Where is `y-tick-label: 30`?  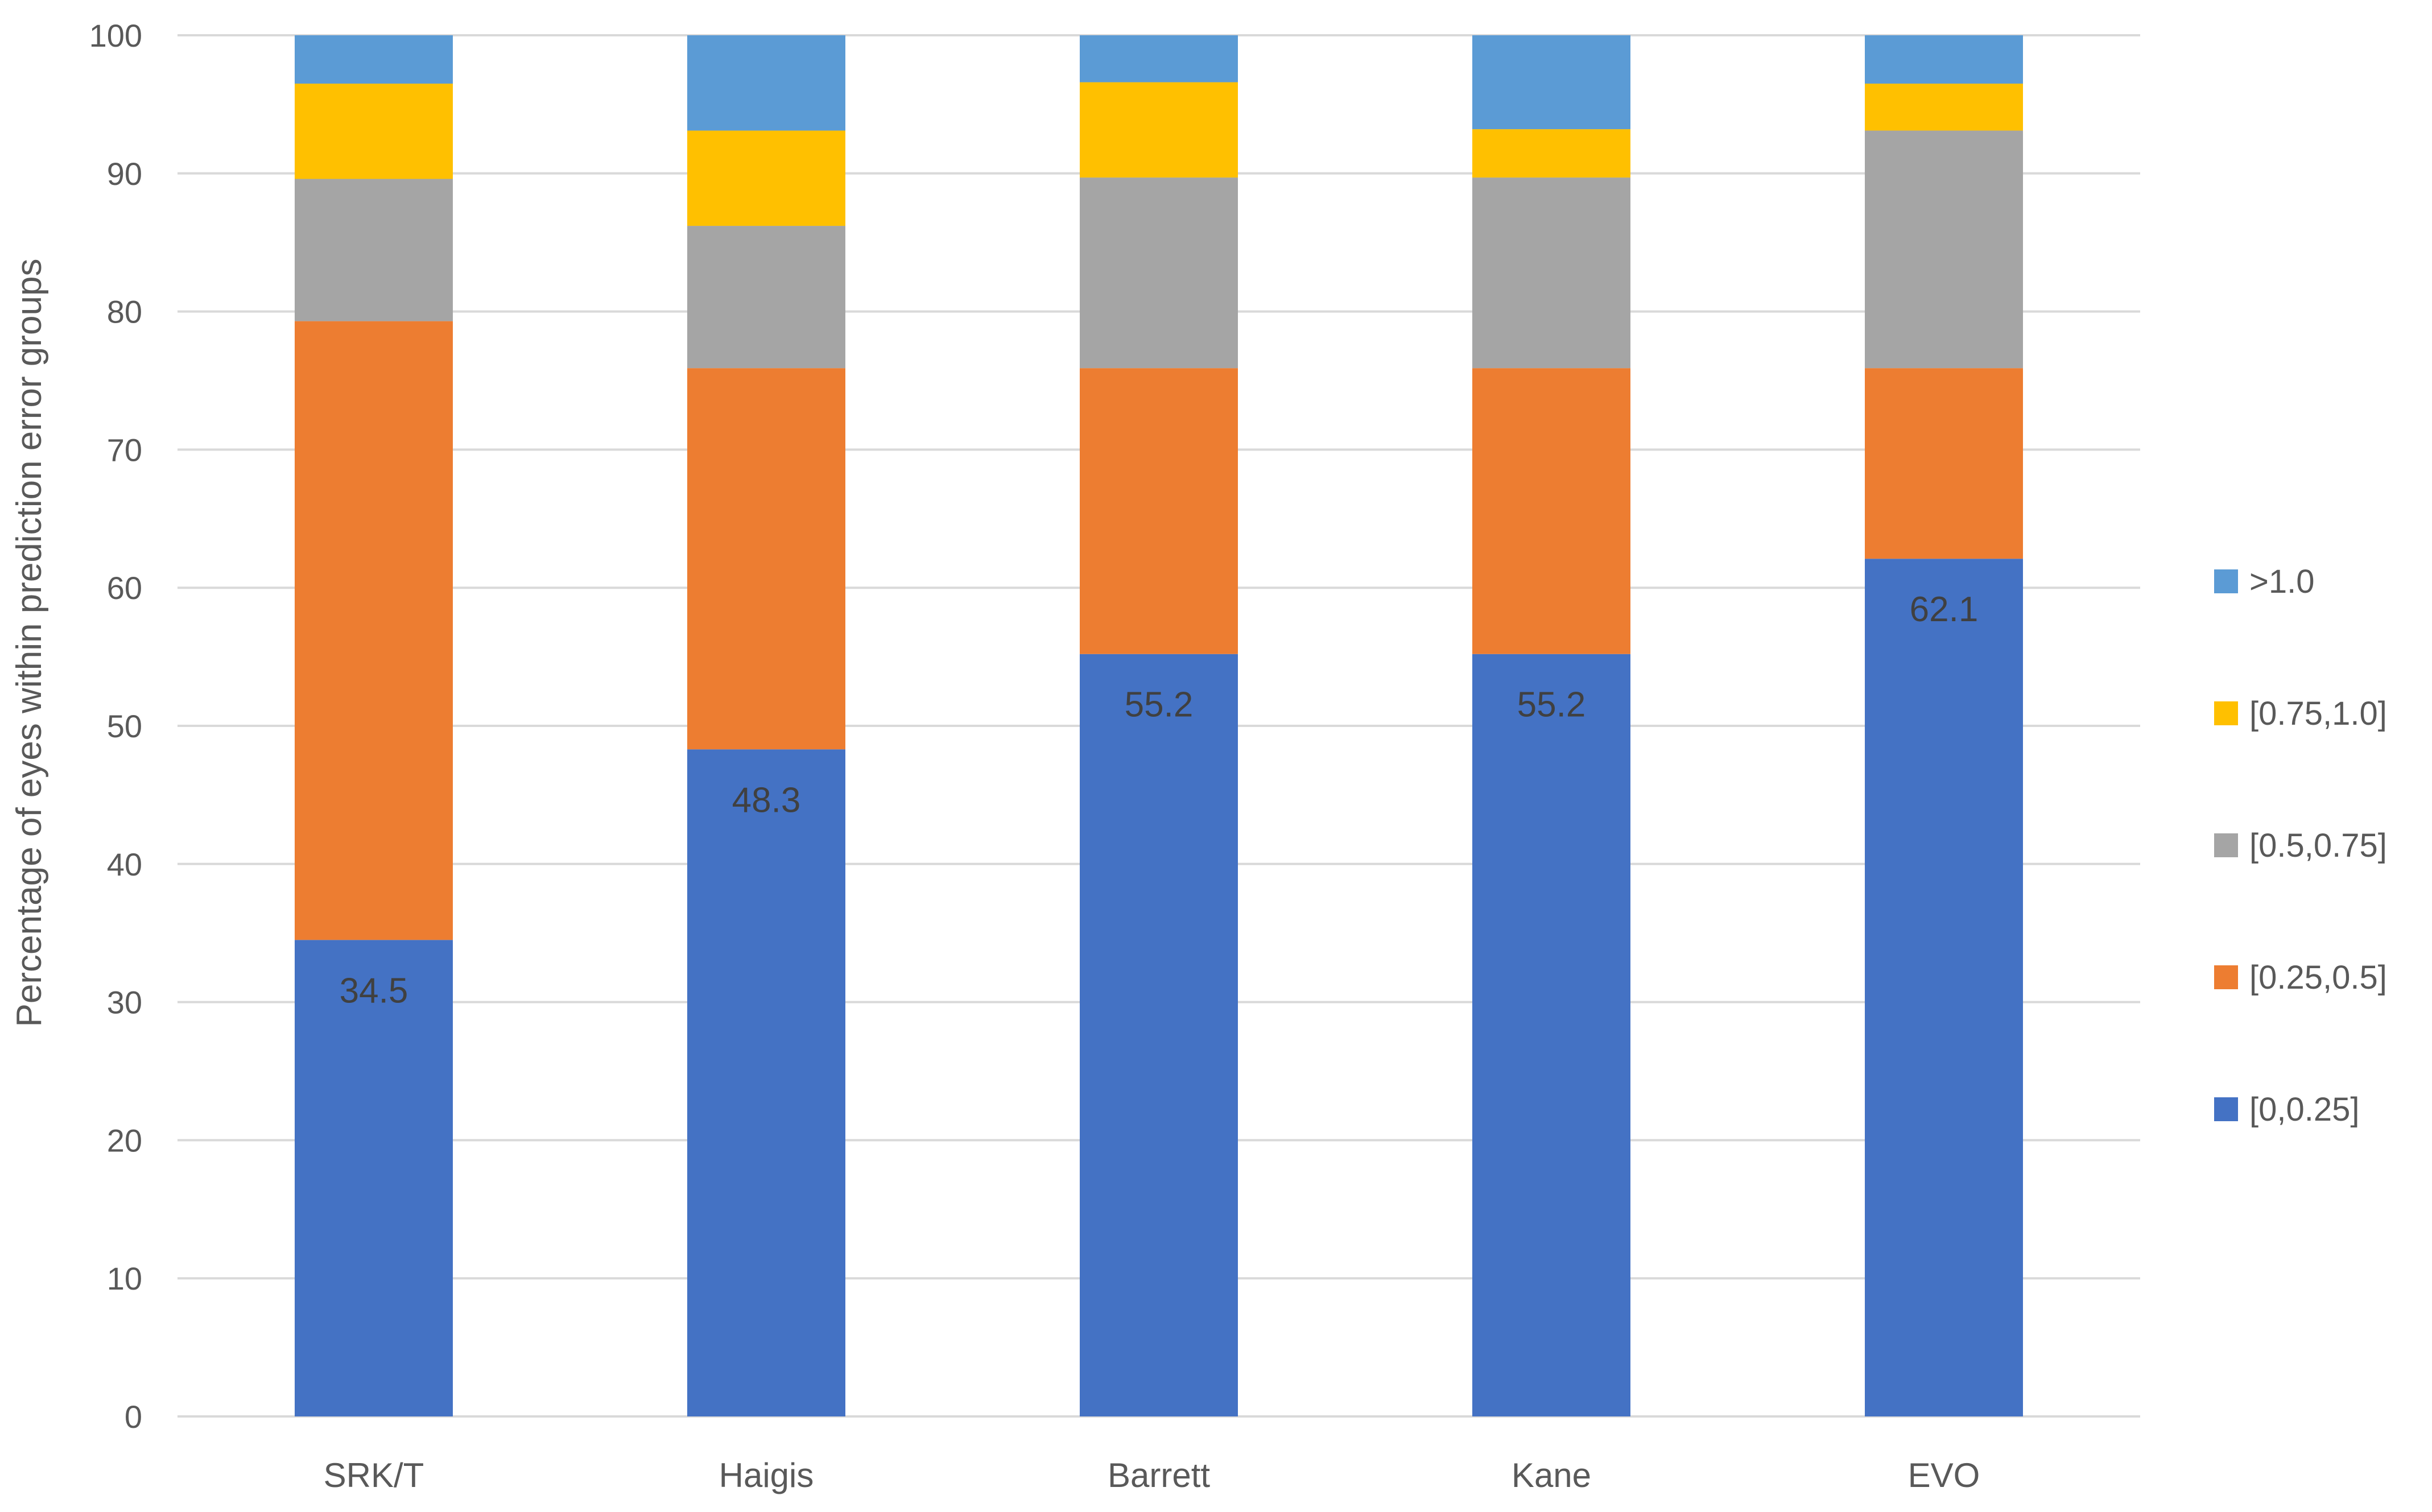 y-tick-label: 30 is located at coordinates (124, 1003).